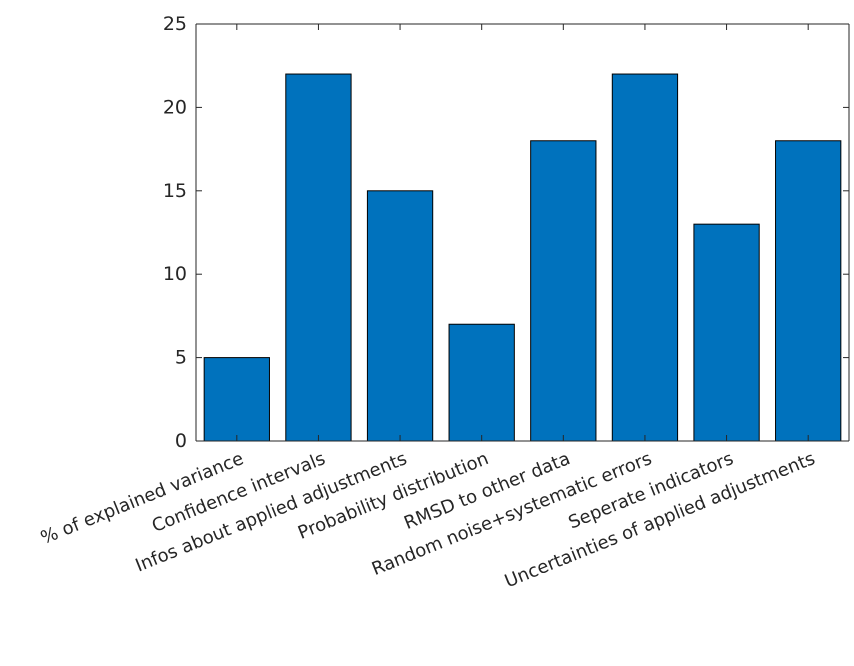 The image size is (854, 666). Describe the element at coordinates (175, 107) in the screenshot. I see `y-tick-label-20: 20` at that location.